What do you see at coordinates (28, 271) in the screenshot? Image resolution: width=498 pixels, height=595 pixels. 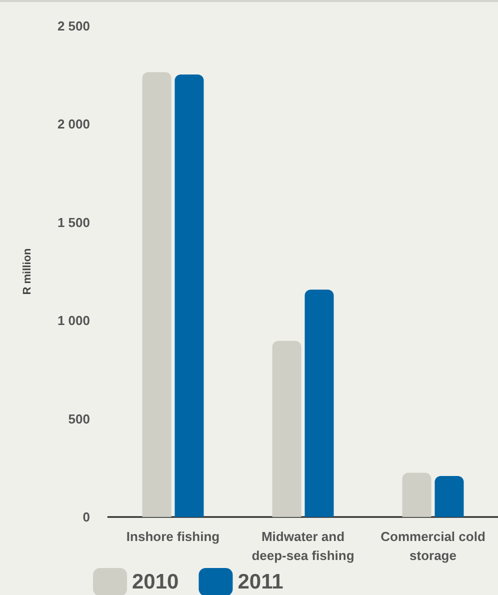 I see `y-axis-title: R million` at bounding box center [28, 271].